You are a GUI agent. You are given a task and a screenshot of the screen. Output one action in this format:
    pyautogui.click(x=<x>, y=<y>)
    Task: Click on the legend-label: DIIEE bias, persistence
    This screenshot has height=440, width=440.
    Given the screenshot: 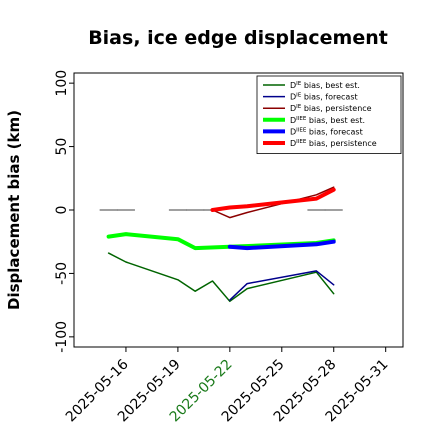 What is the action you would take?
    pyautogui.click(x=333, y=143)
    